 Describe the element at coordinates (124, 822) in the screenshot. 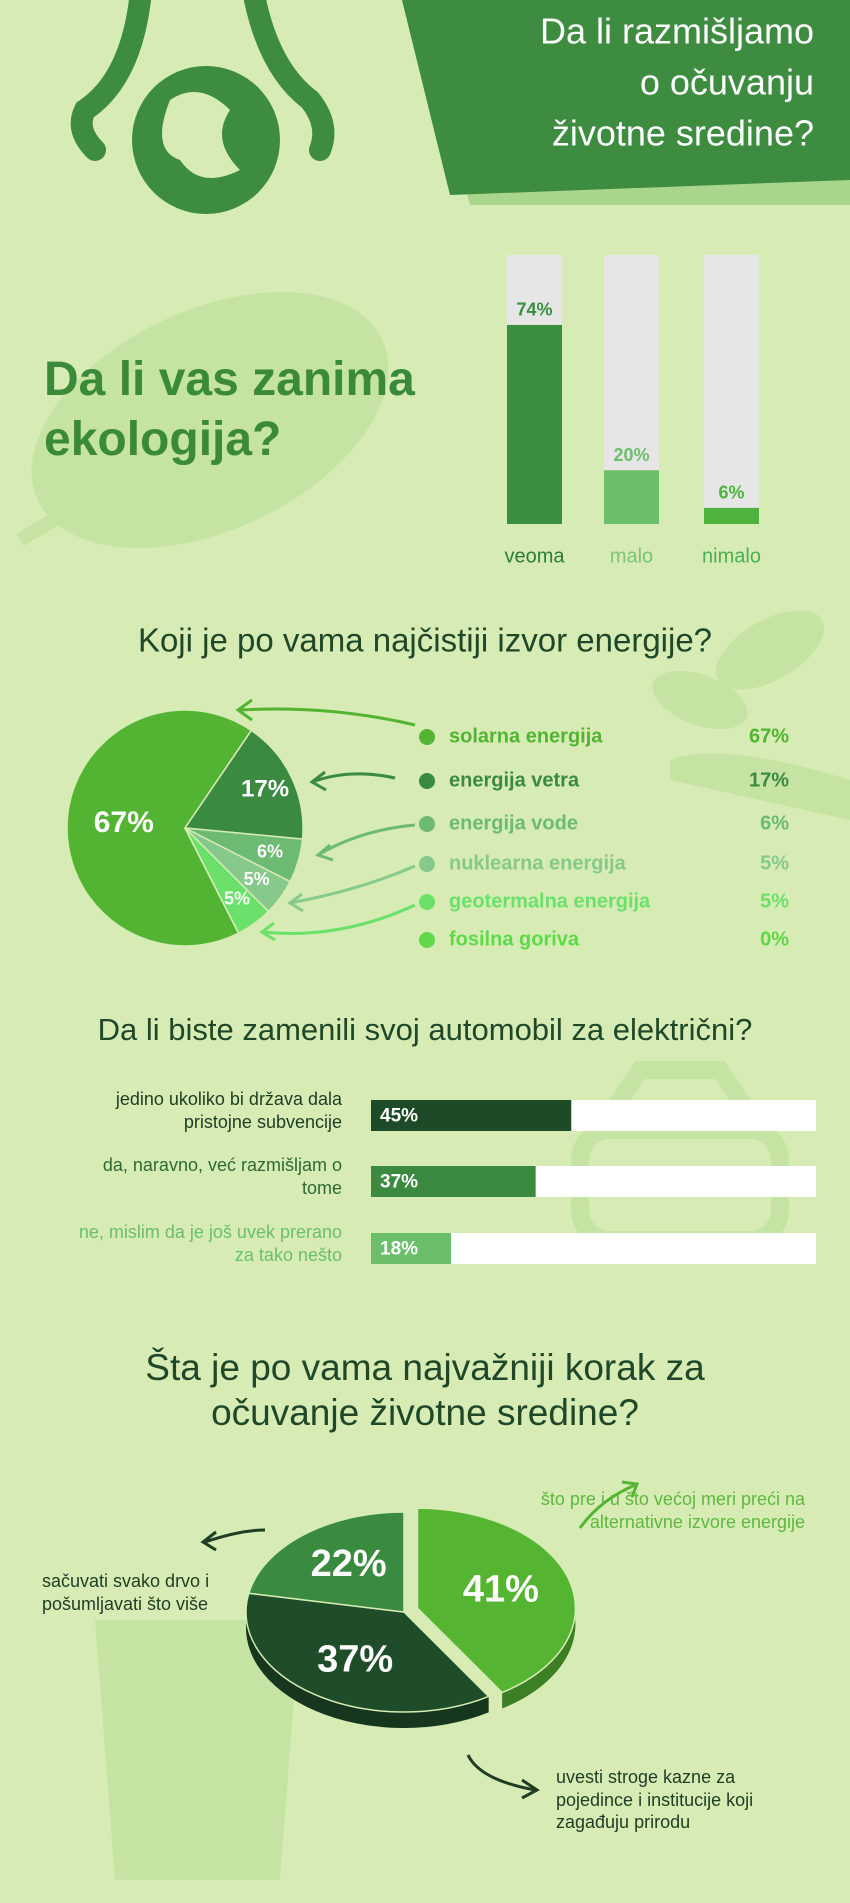

I see `slice-label: 67%` at that location.